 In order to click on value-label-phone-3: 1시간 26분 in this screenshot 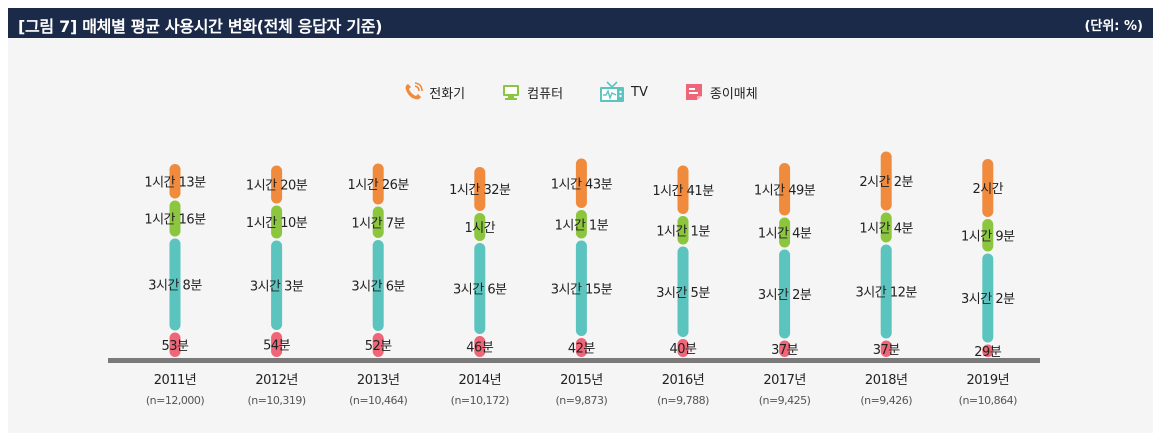, I will do `click(379, 185)`.